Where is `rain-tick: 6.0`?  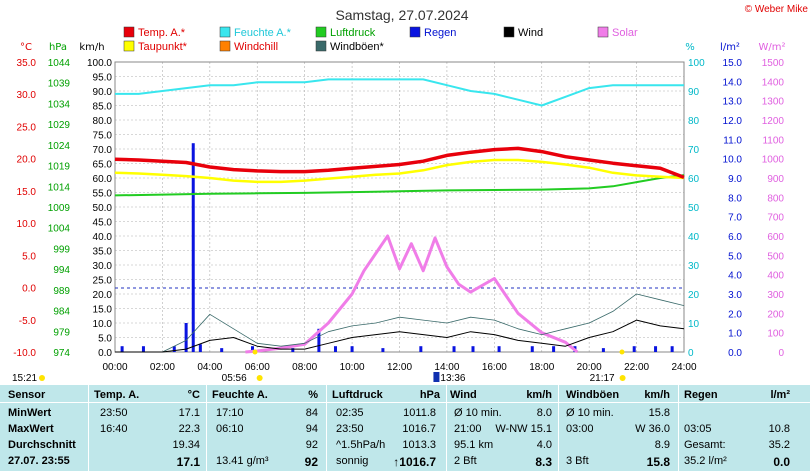 rain-tick: 6.0 is located at coordinates (735, 237).